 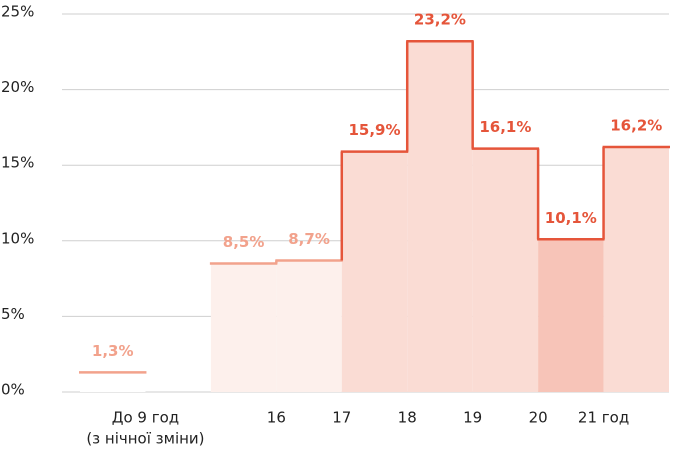 I want to click on value-label: 16,2%, so click(x=636, y=126).